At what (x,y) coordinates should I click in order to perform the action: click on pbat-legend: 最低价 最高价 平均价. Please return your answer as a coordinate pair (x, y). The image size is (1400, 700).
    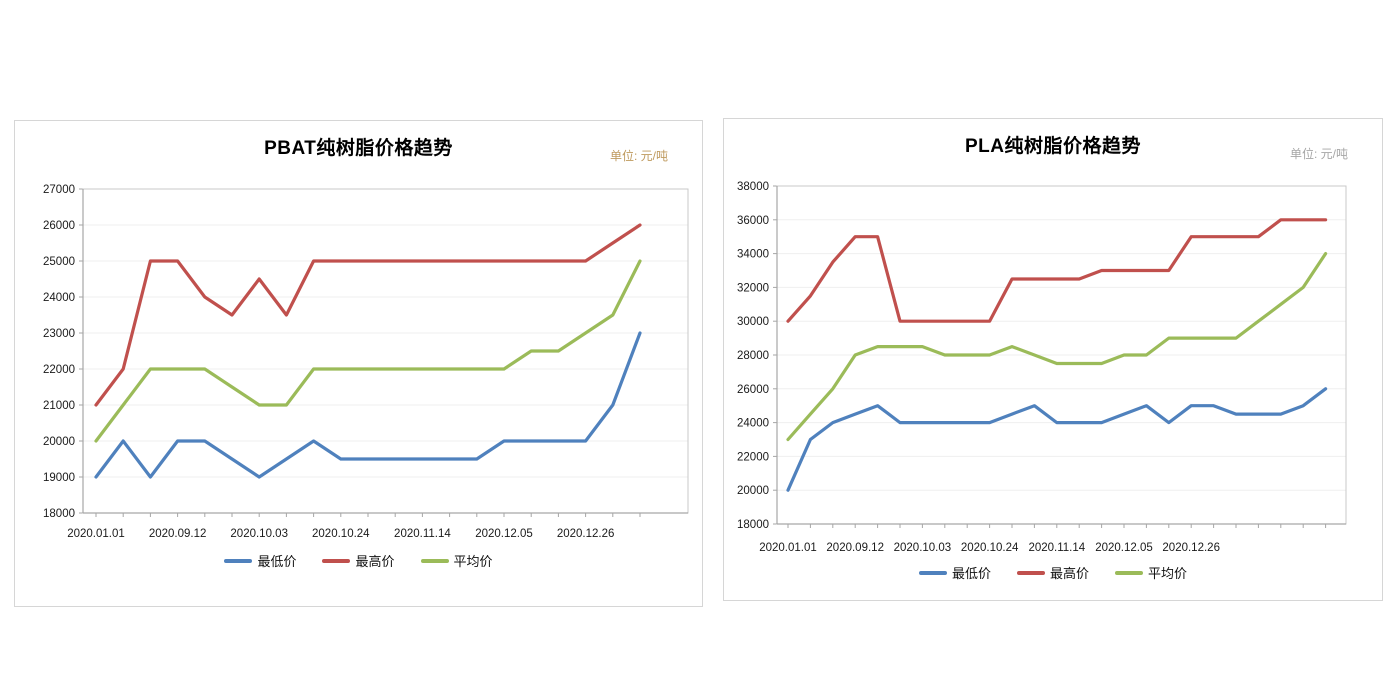
    Looking at the image, I should click on (358, 560).